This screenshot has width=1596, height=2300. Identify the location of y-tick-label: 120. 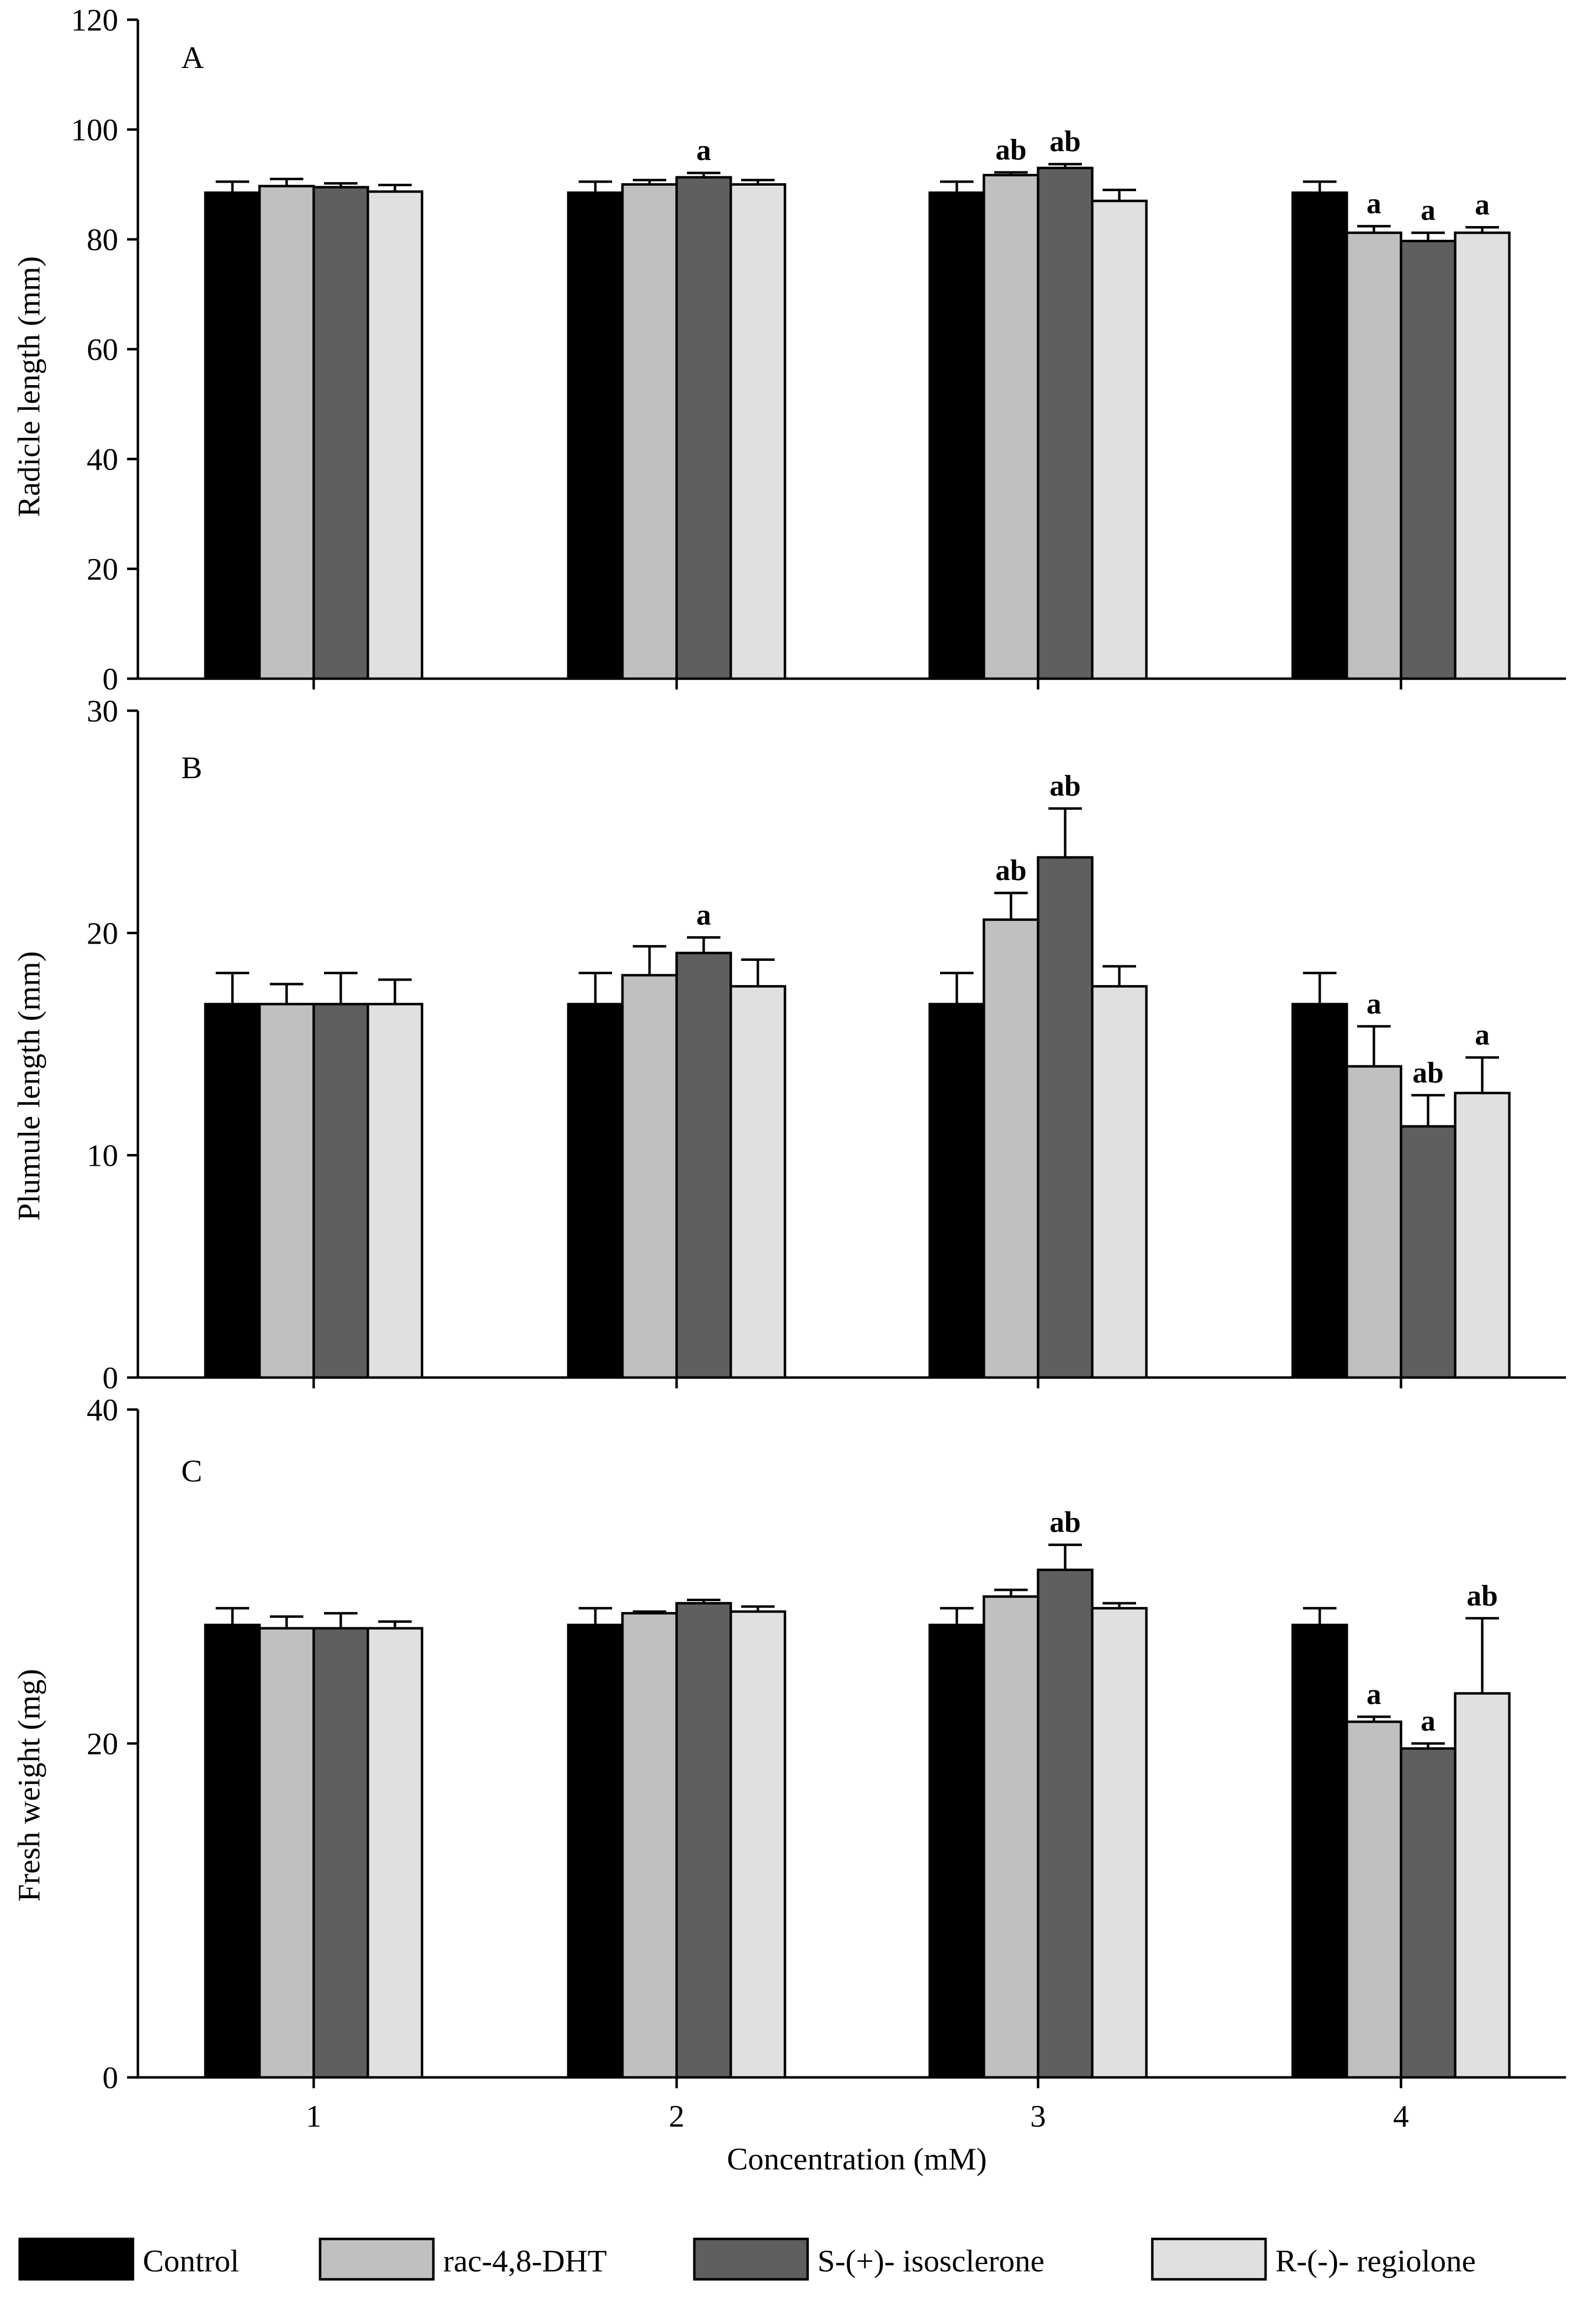
(94, 19).